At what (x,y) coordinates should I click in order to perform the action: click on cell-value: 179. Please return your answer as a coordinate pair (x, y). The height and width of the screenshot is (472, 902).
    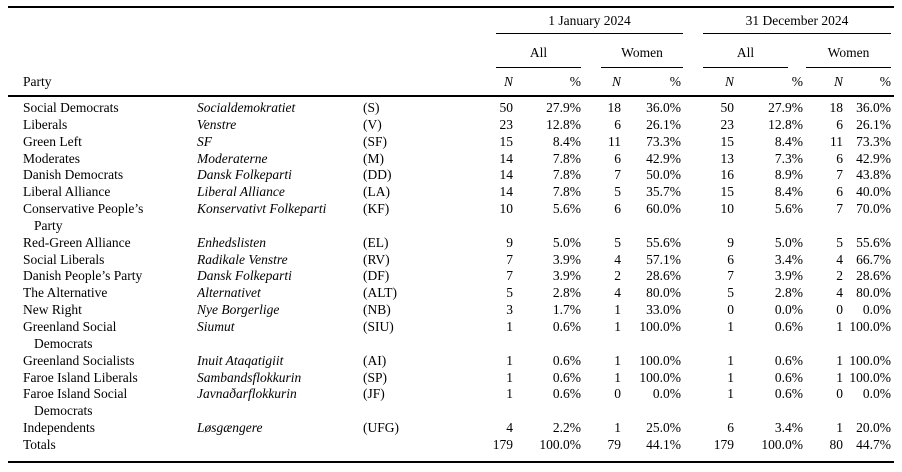
    Looking at the image, I should click on (502, 444).